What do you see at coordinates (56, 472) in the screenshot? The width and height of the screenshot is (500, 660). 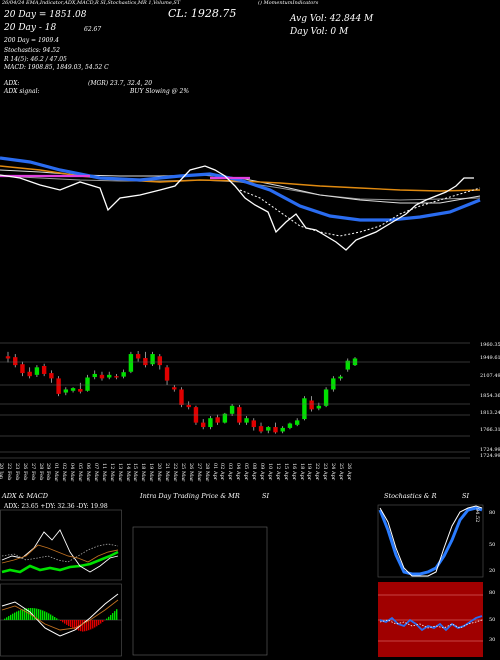 I see `date-label: 01 Mar` at bounding box center [56, 472].